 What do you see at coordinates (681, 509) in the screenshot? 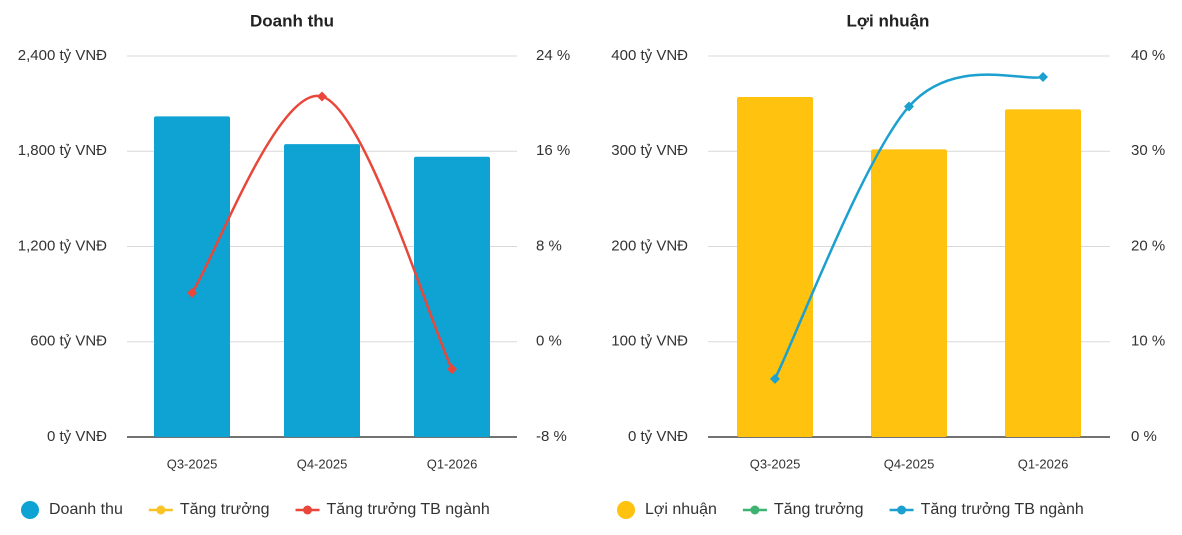
I see `legend-label: Lợi nhuận` at bounding box center [681, 509].